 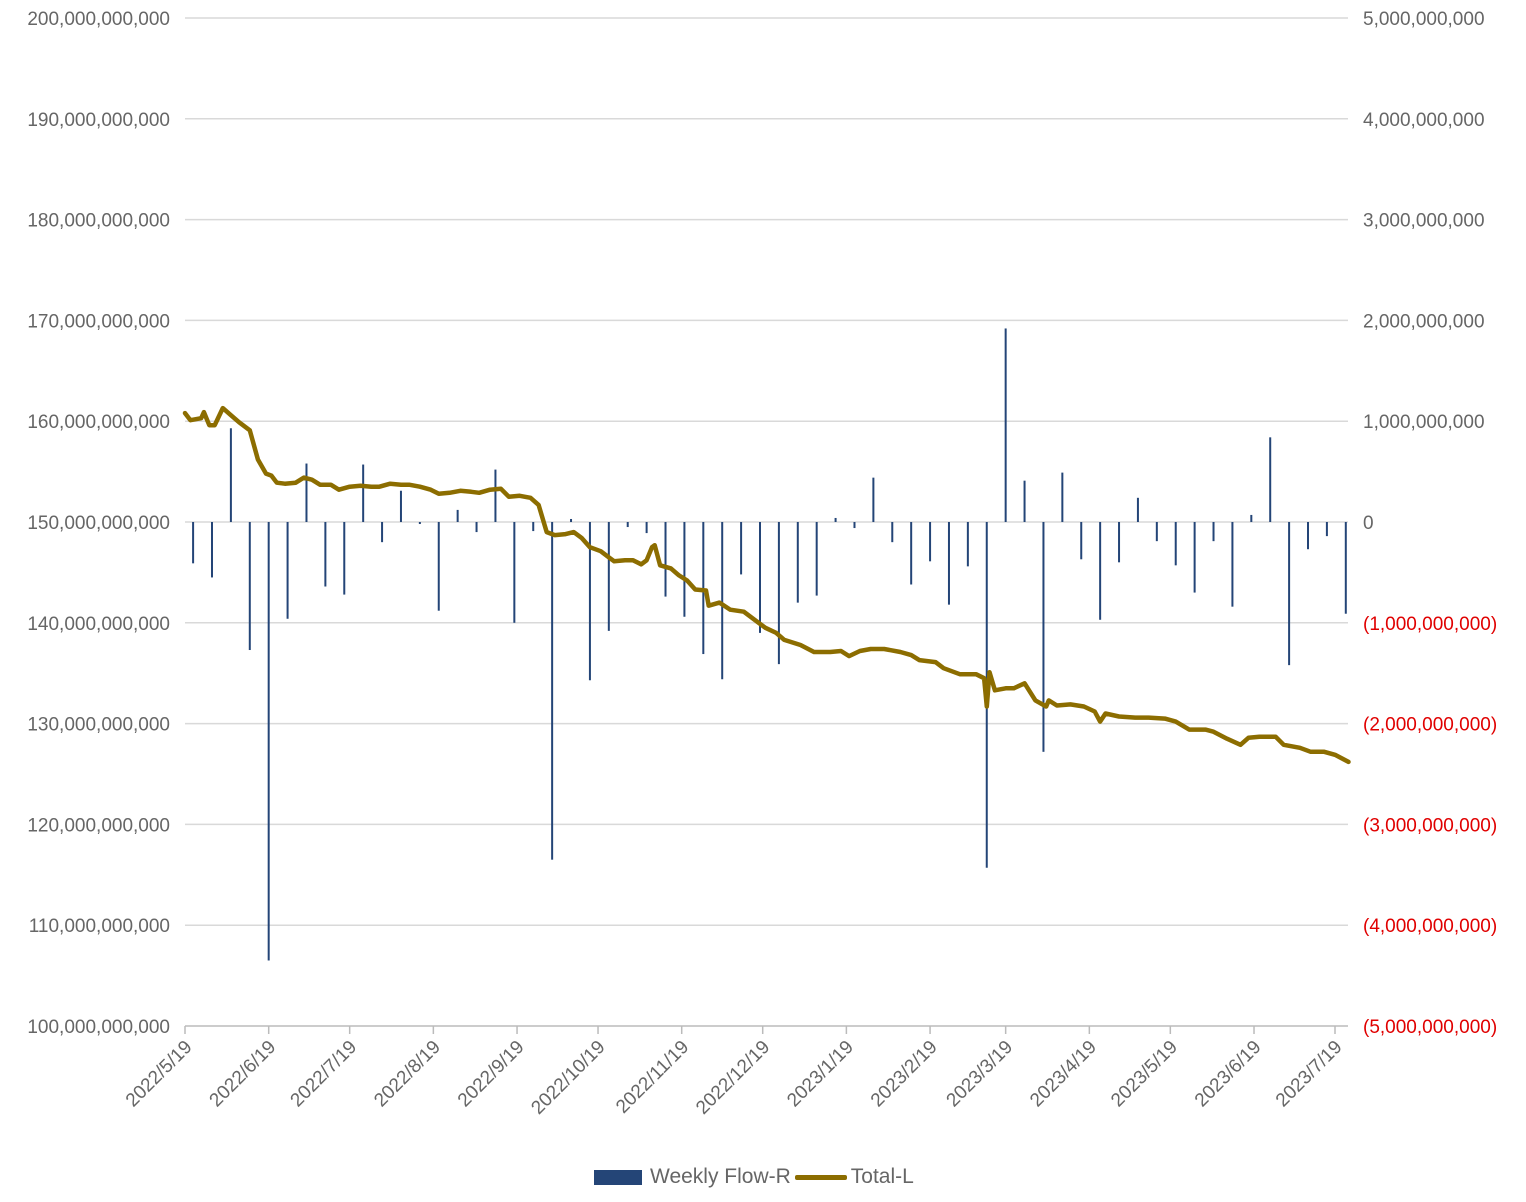 What do you see at coordinates (733, 1078) in the screenshot?
I see `x-axis-tick-label: 2022/12/19` at bounding box center [733, 1078].